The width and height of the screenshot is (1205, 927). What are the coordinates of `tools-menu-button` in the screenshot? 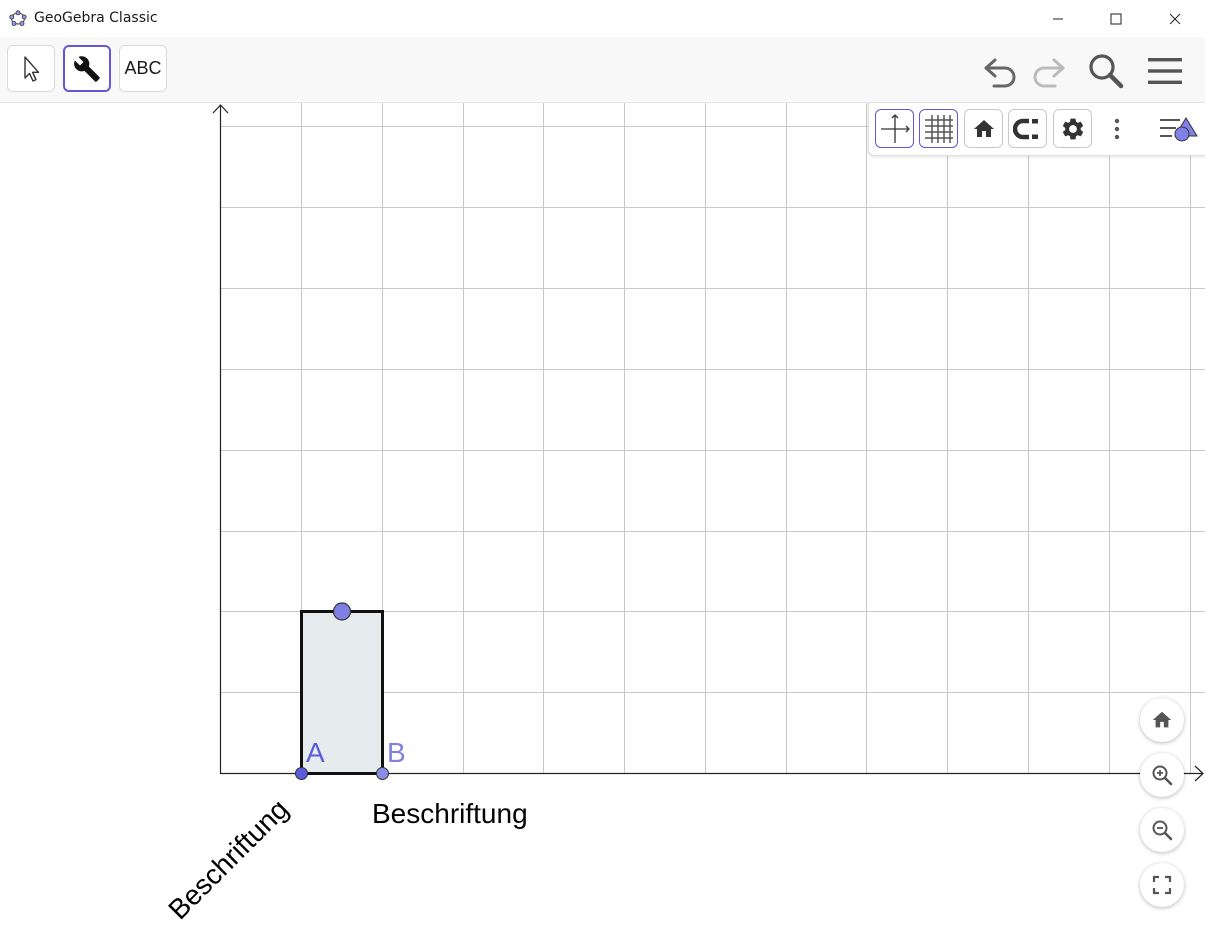 It's located at (87, 68).